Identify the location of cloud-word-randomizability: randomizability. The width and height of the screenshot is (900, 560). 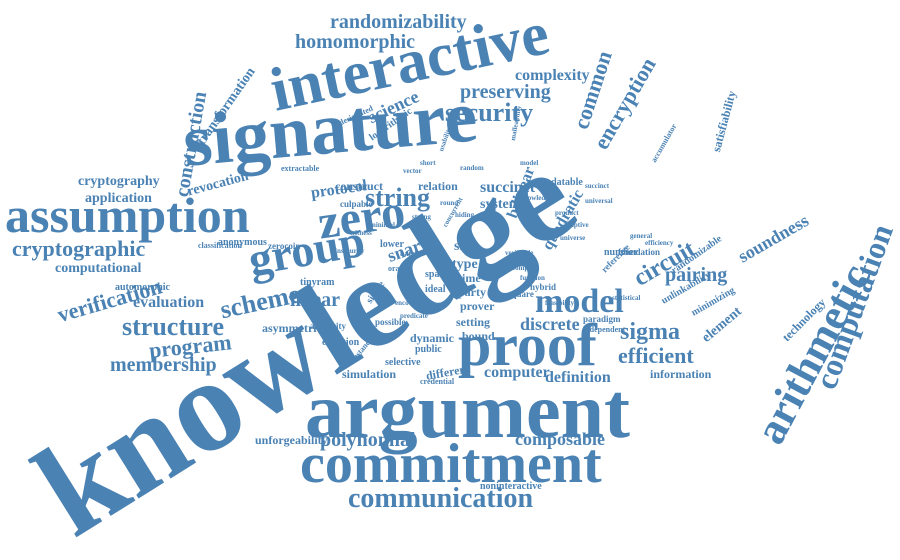
(398, 22).